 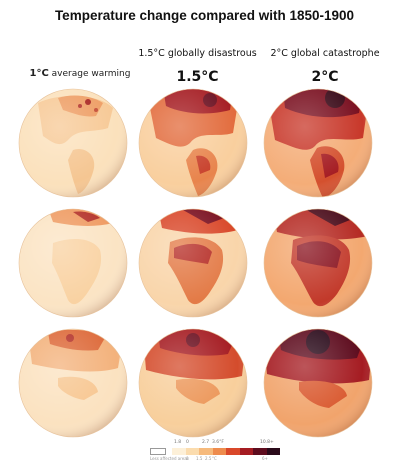 I want to click on legend-label: 1.8, so click(x=178, y=442).